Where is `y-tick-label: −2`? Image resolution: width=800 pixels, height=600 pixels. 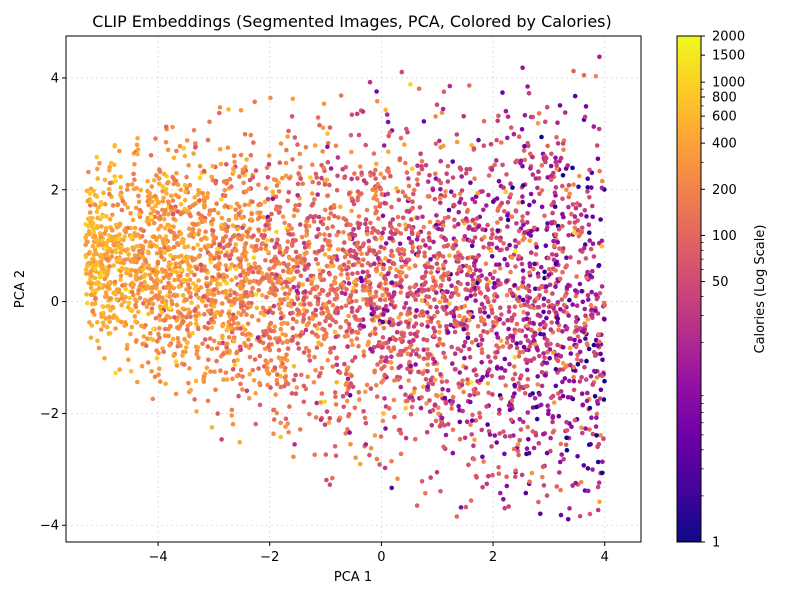
y-tick-label: −2 is located at coordinates (49, 414).